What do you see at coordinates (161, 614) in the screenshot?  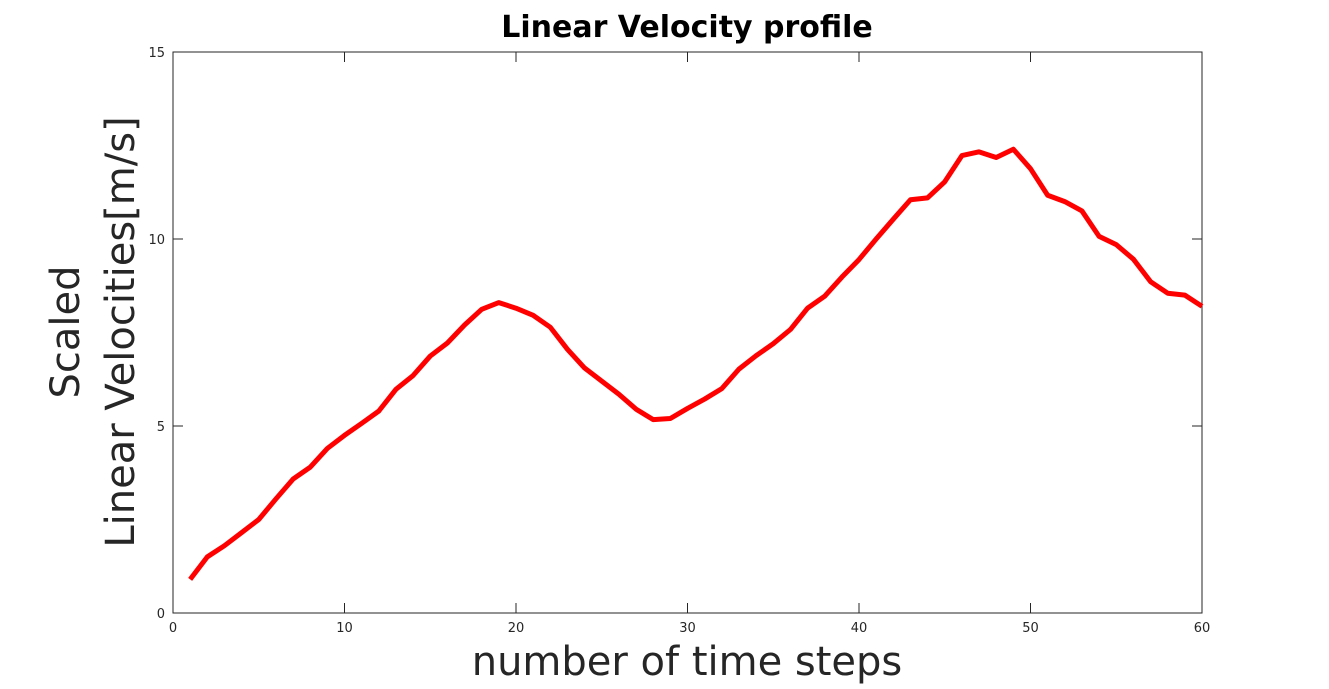 I see `y-tick-label: 0` at bounding box center [161, 614].